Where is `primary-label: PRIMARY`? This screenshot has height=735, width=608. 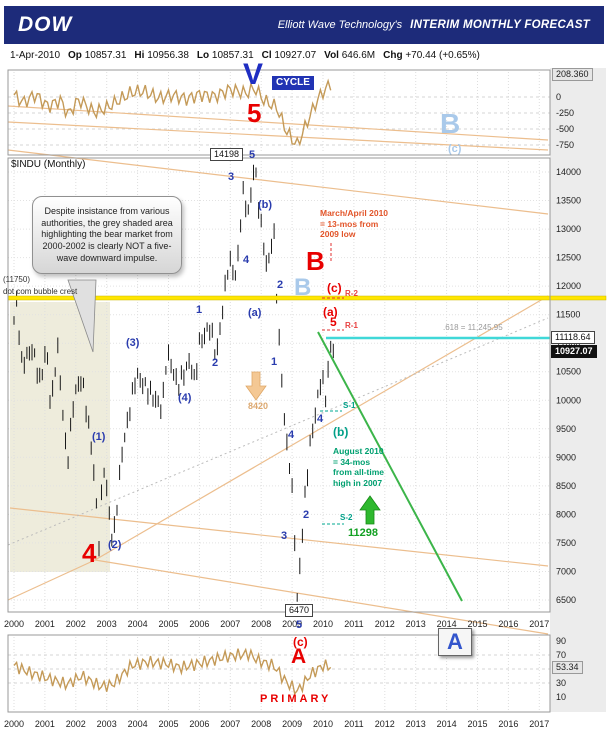
primary-label: PRIMARY is located at coordinates (296, 699).